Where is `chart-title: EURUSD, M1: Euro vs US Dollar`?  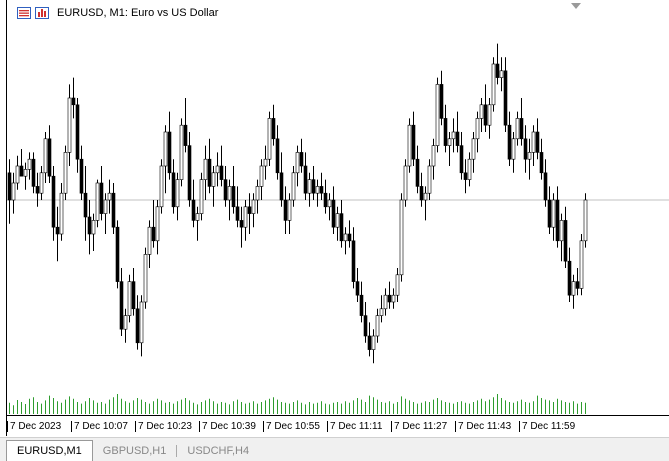 chart-title: EURUSD, M1: Euro vs US Dollar is located at coordinates (138, 13).